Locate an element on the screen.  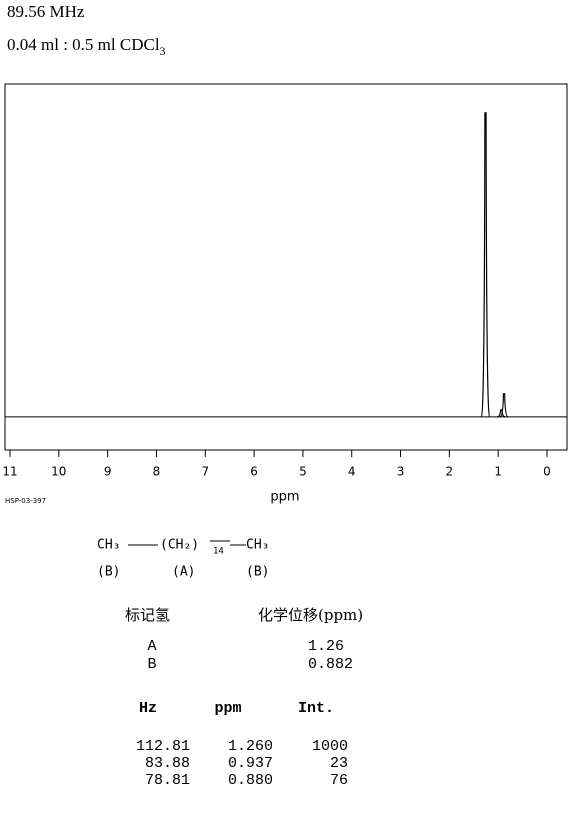
x-tick-label: 6 is located at coordinates (254, 472).